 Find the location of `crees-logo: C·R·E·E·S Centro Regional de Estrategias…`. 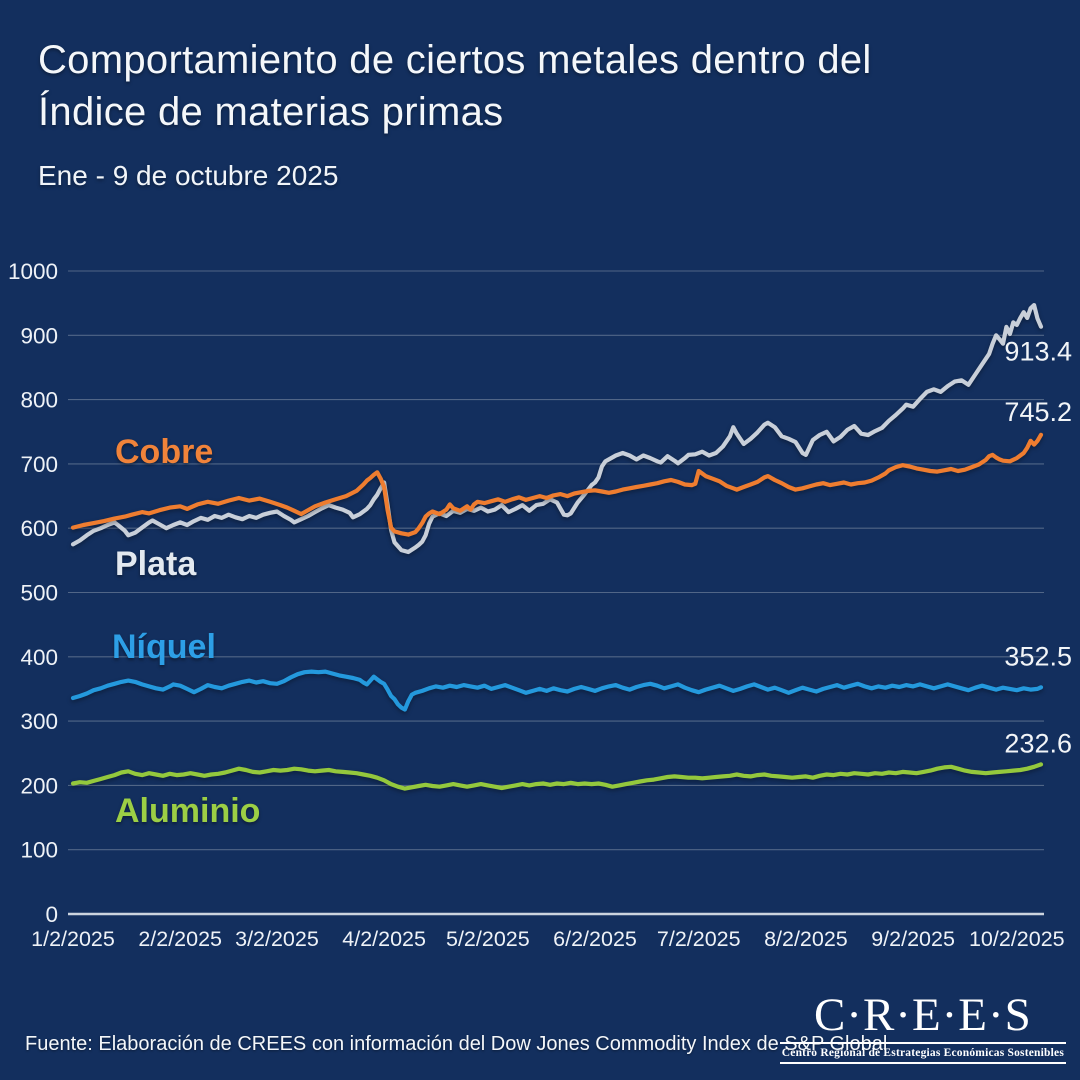

crees-logo: C·R·E·E·S Centro Regional de Estrategias… is located at coordinates (922, 1026).